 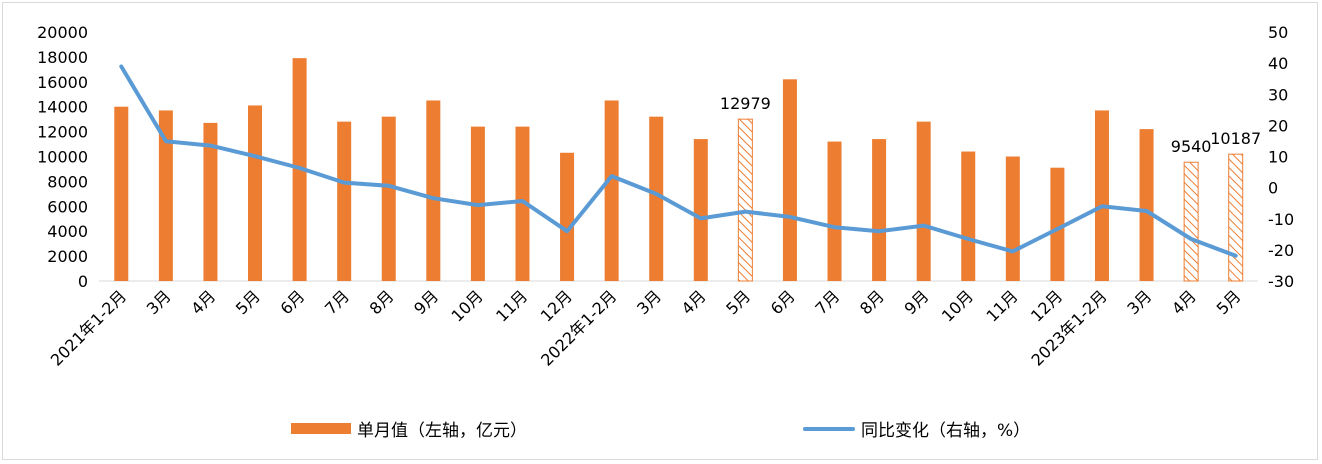 I want to click on y-left-tick-label: 10000, so click(x=62, y=157).